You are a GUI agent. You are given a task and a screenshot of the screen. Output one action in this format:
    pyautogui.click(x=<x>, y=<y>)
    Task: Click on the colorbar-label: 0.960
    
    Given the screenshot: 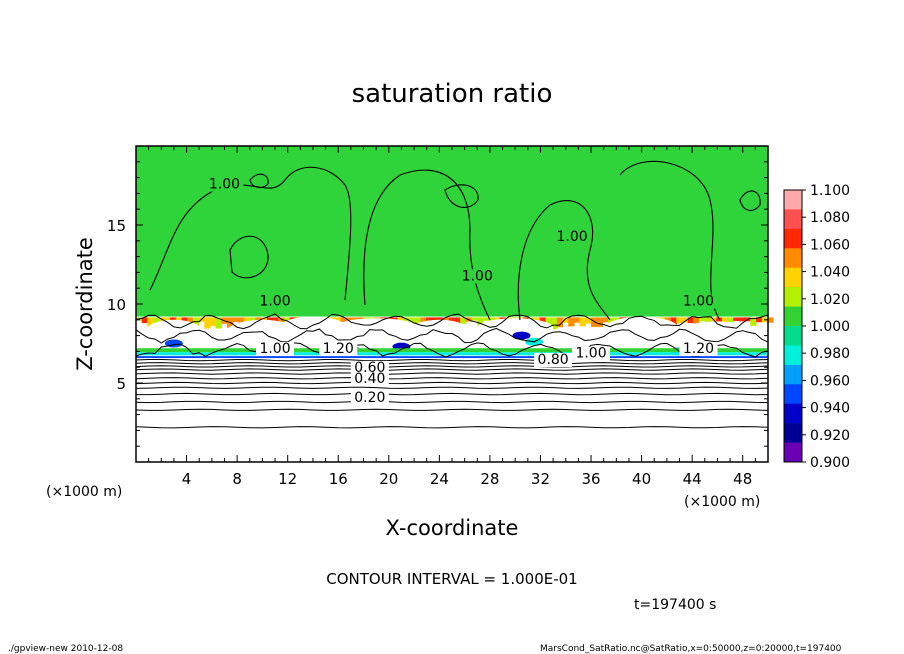 What is the action you would take?
    pyautogui.click(x=830, y=381)
    